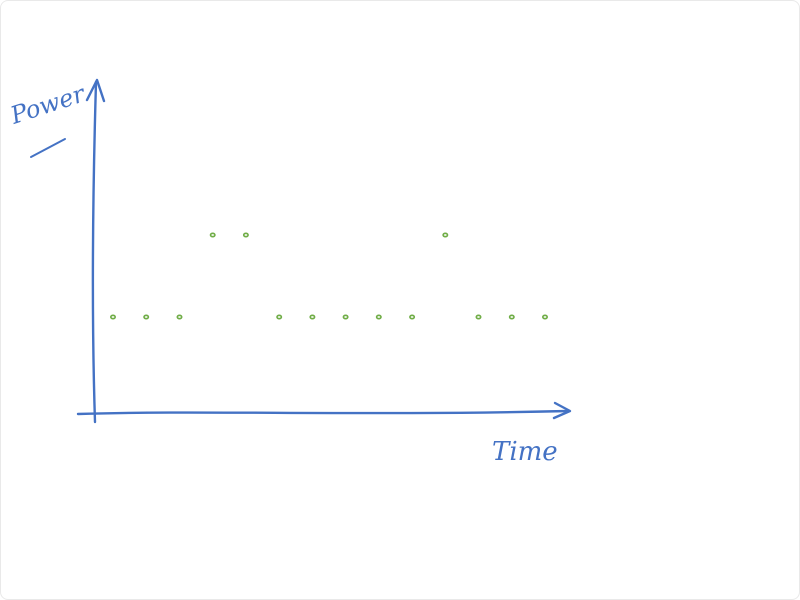  Describe the element at coordinates (95, 90) in the screenshot. I see `y-axis-arrow-head` at that location.